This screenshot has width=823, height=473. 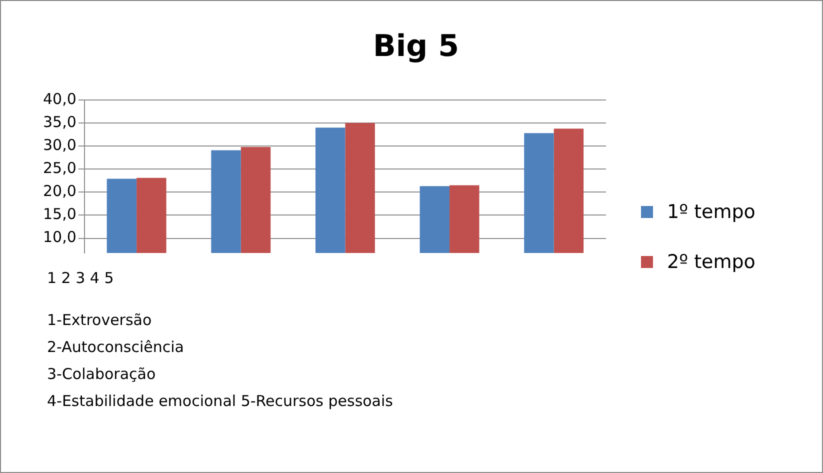 What do you see at coordinates (59, 99) in the screenshot?
I see `y-tick-label: 40,0` at bounding box center [59, 99].